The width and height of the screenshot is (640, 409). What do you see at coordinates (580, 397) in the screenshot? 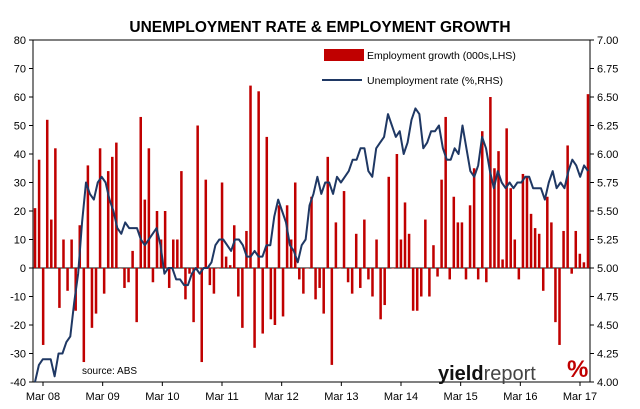
I see `x-tick-label: Mar 17` at bounding box center [580, 397].